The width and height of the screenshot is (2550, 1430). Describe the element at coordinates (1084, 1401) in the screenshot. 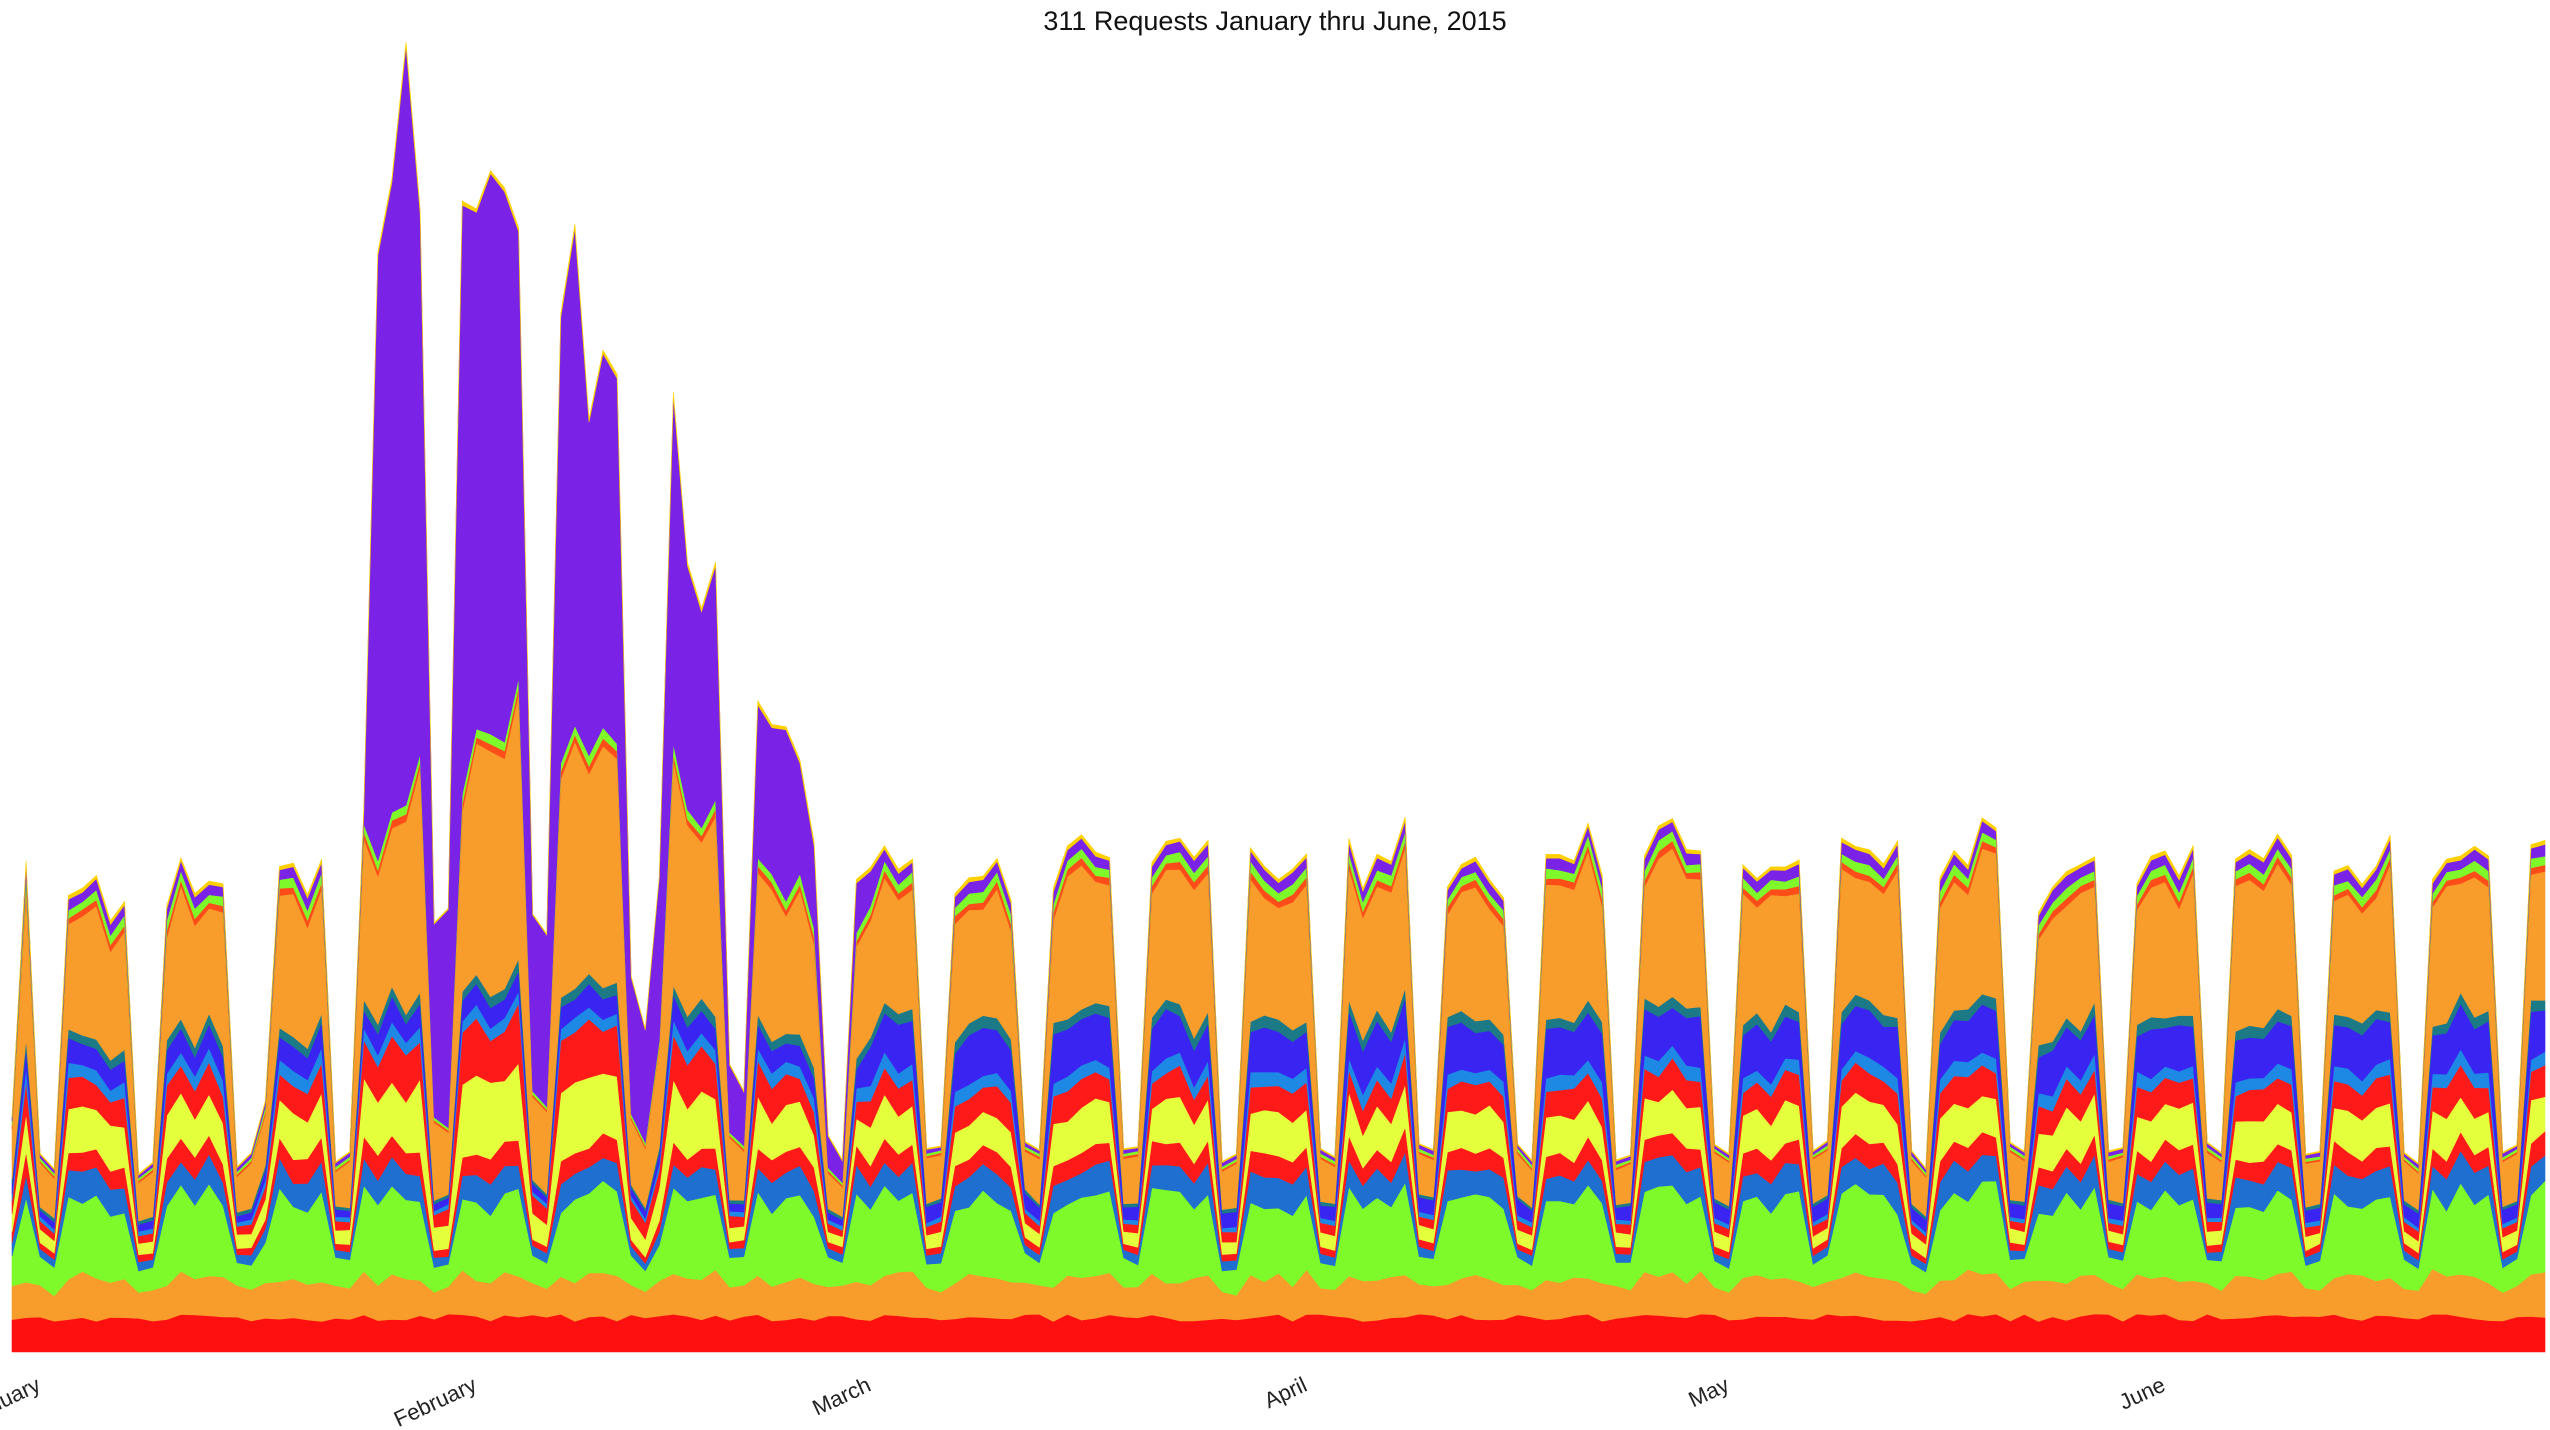

I see `x-axis: January February March April May June` at that location.